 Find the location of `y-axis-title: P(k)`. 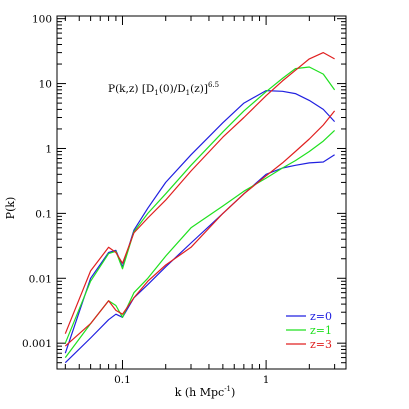

y-axis-title: P(k) is located at coordinates (10, 208).